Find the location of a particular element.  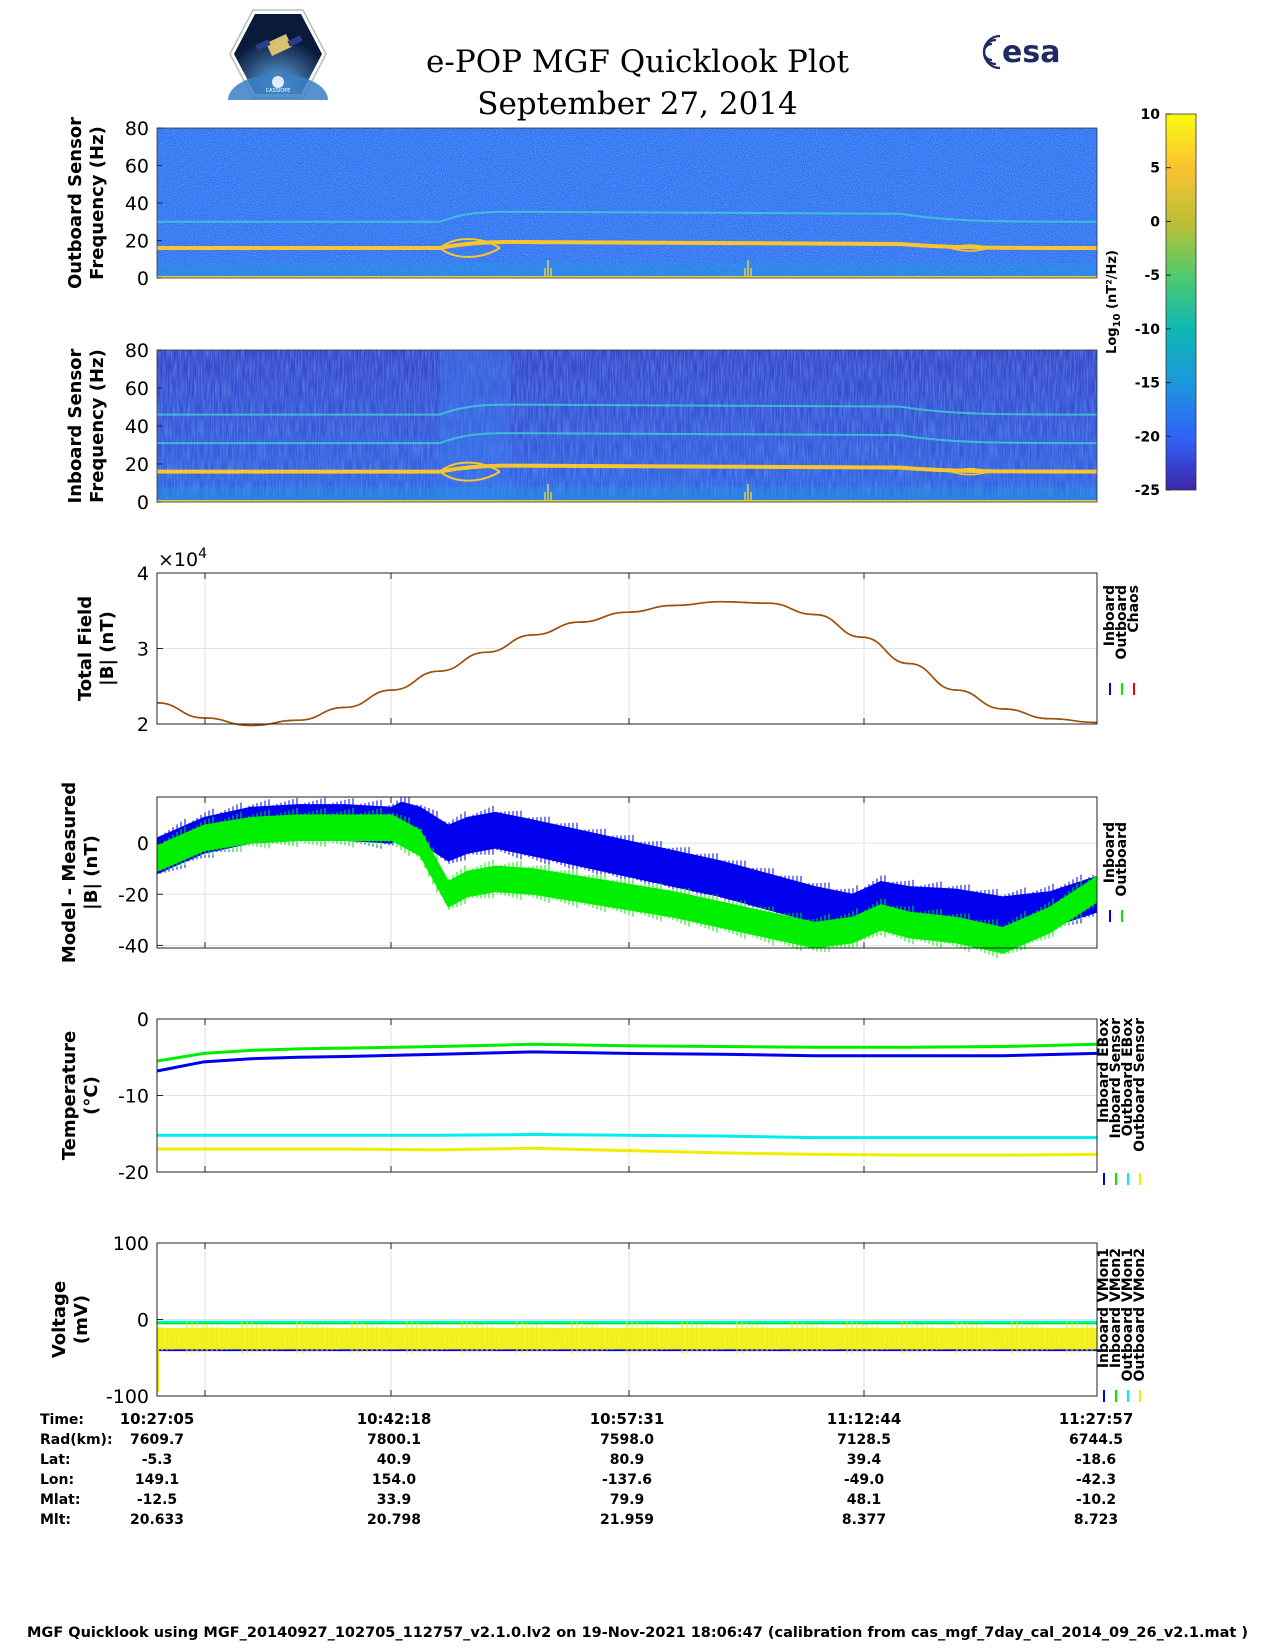

y-axis-label-line: Model - Measured is located at coordinates (69, 872).